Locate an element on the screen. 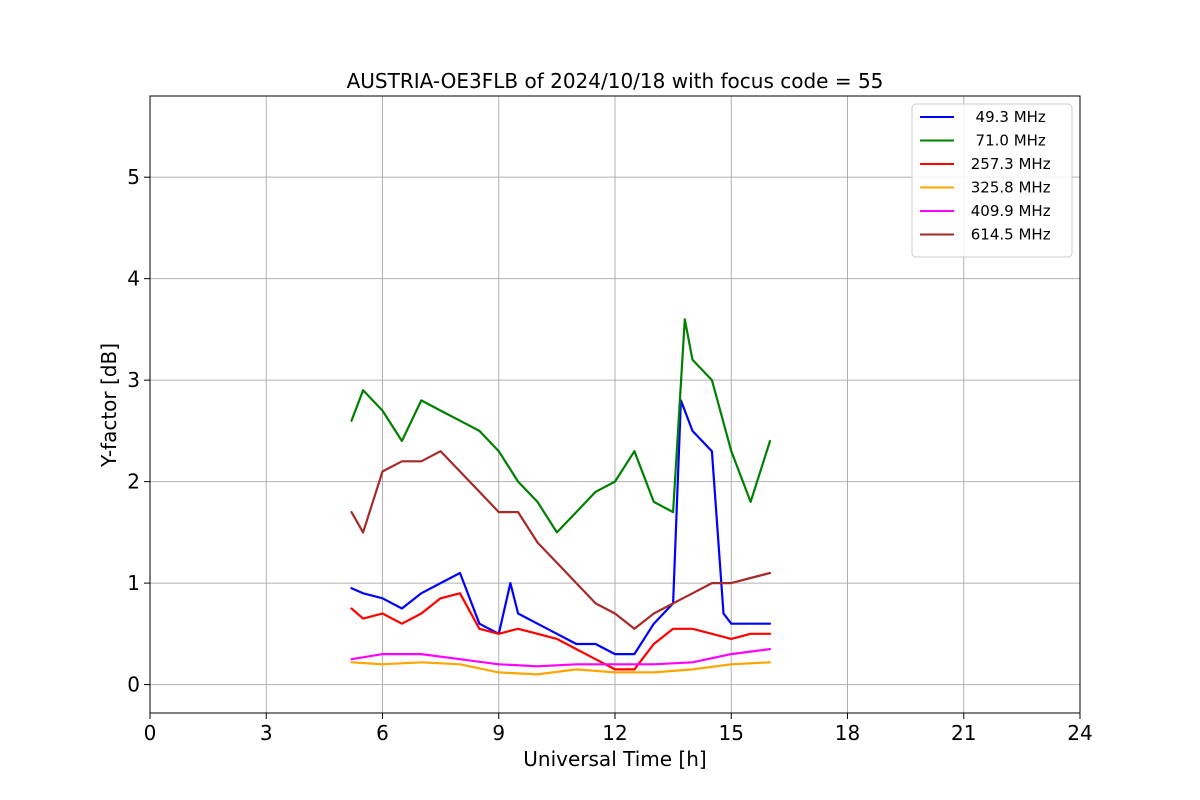 This screenshot has height=800, width=1200. legend-entry: 49.3 MHz is located at coordinates (1006, 117).